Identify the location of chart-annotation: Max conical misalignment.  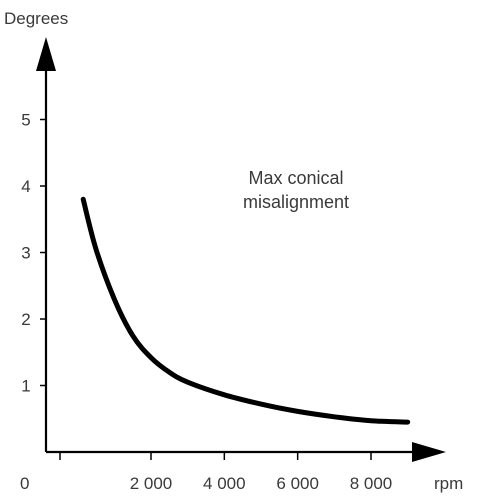
(296, 190).